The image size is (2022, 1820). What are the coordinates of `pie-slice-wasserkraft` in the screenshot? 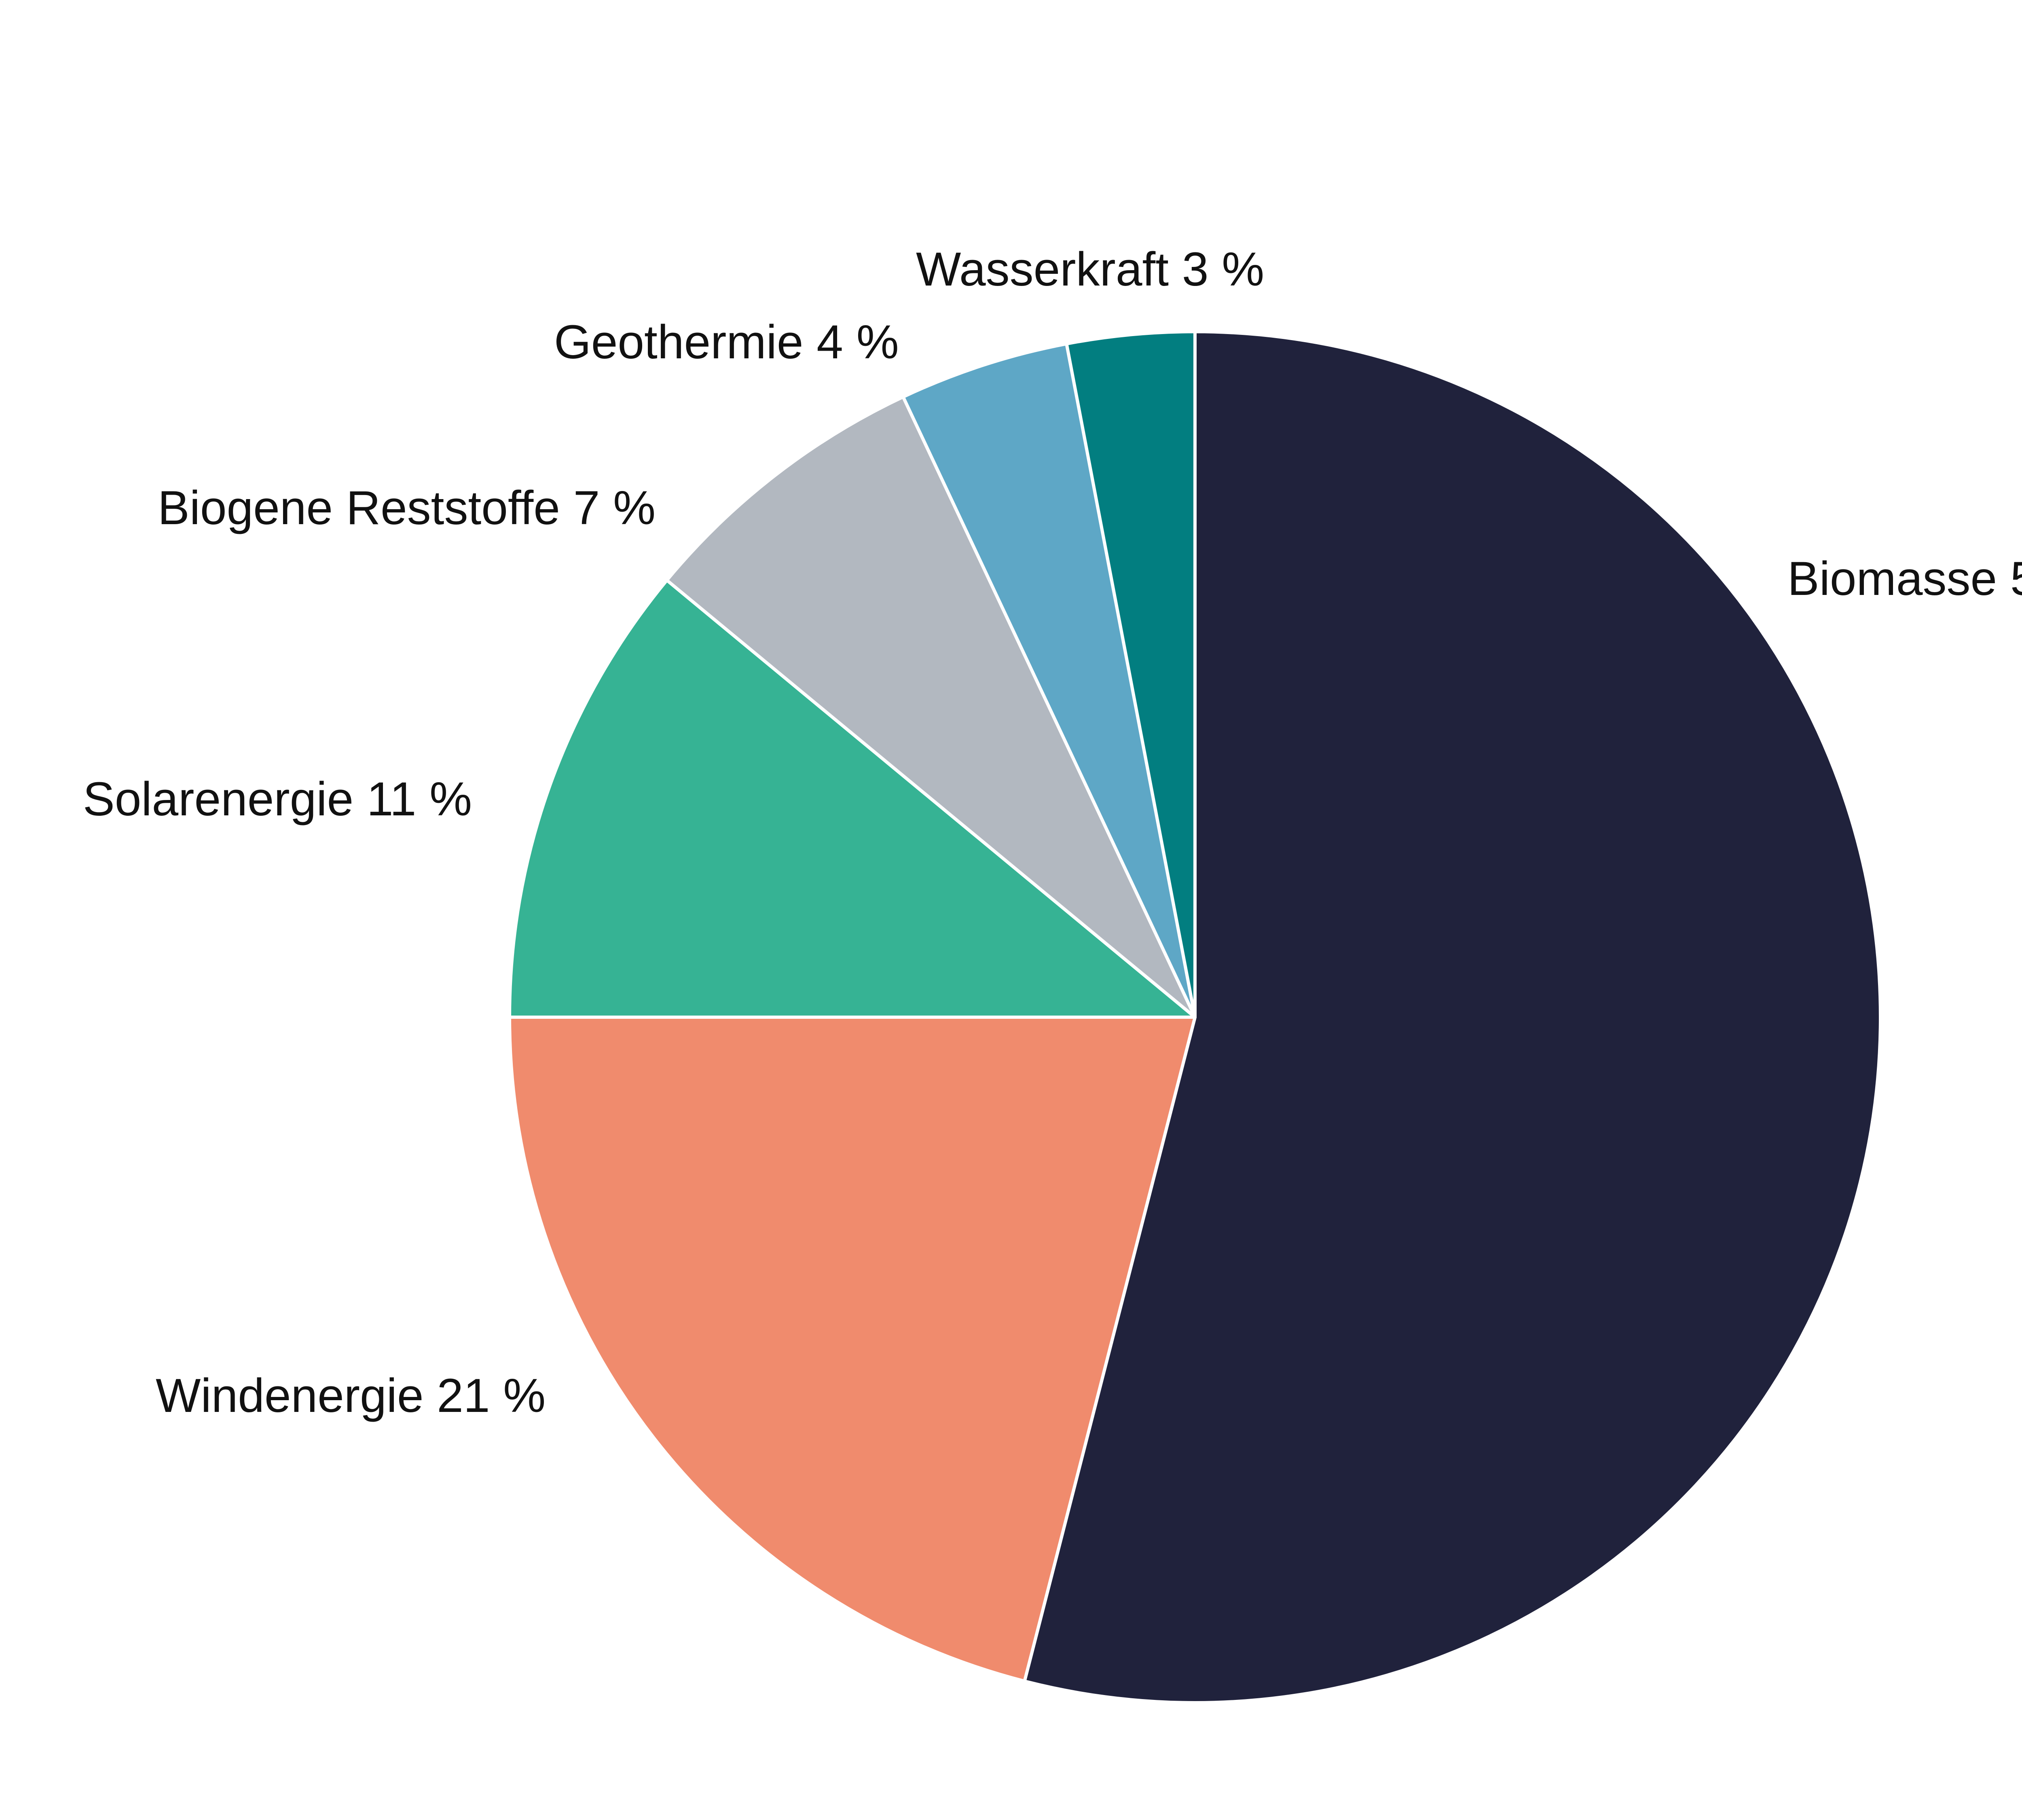 It's located at (1131, 674).